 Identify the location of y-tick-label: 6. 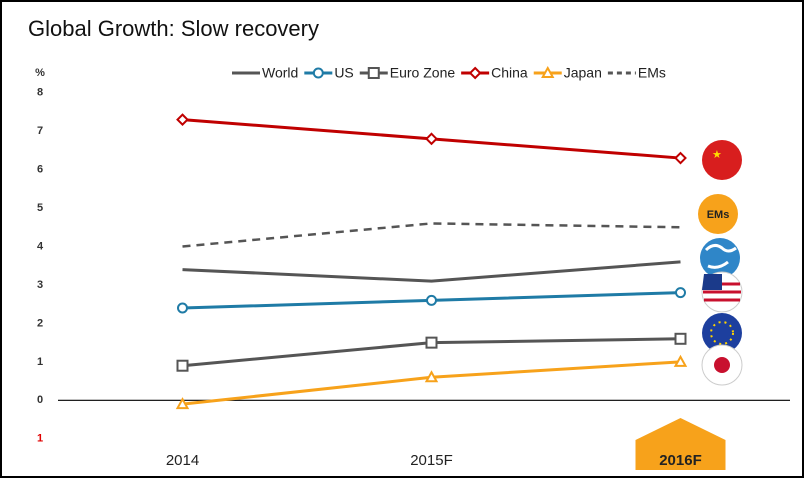
(40, 170).